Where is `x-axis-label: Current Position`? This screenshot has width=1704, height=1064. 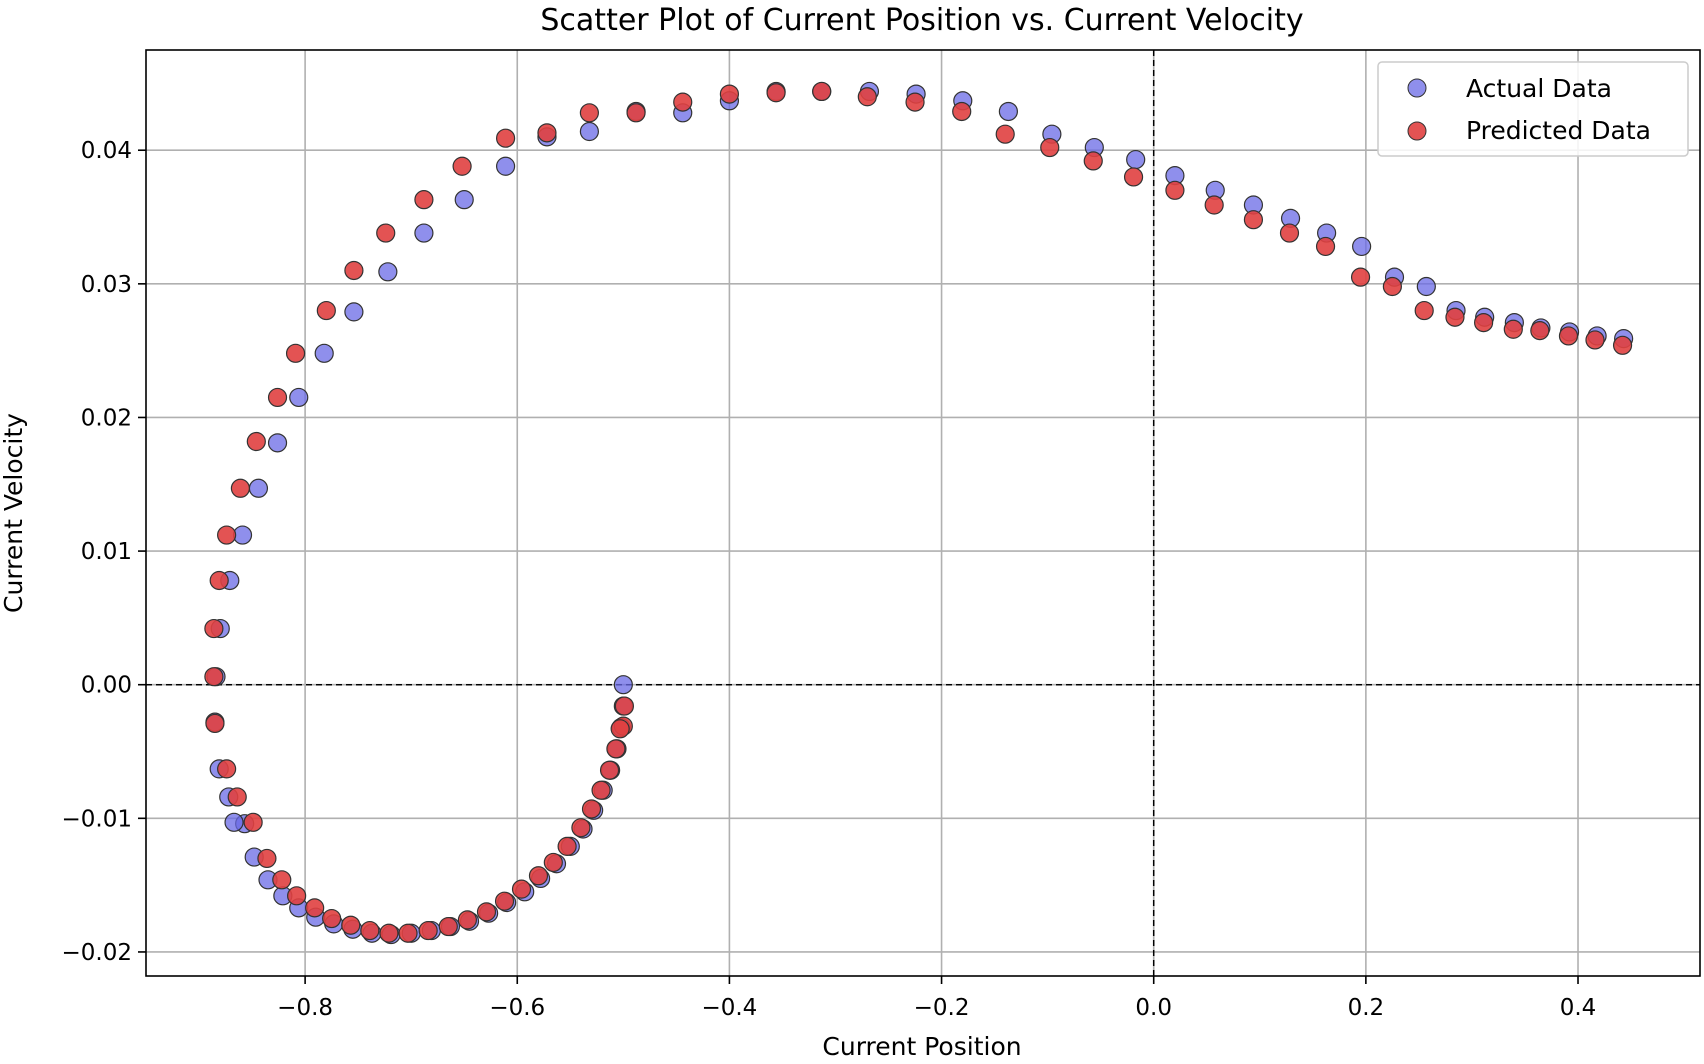
x-axis-label: Current Position is located at coordinates (921, 1046).